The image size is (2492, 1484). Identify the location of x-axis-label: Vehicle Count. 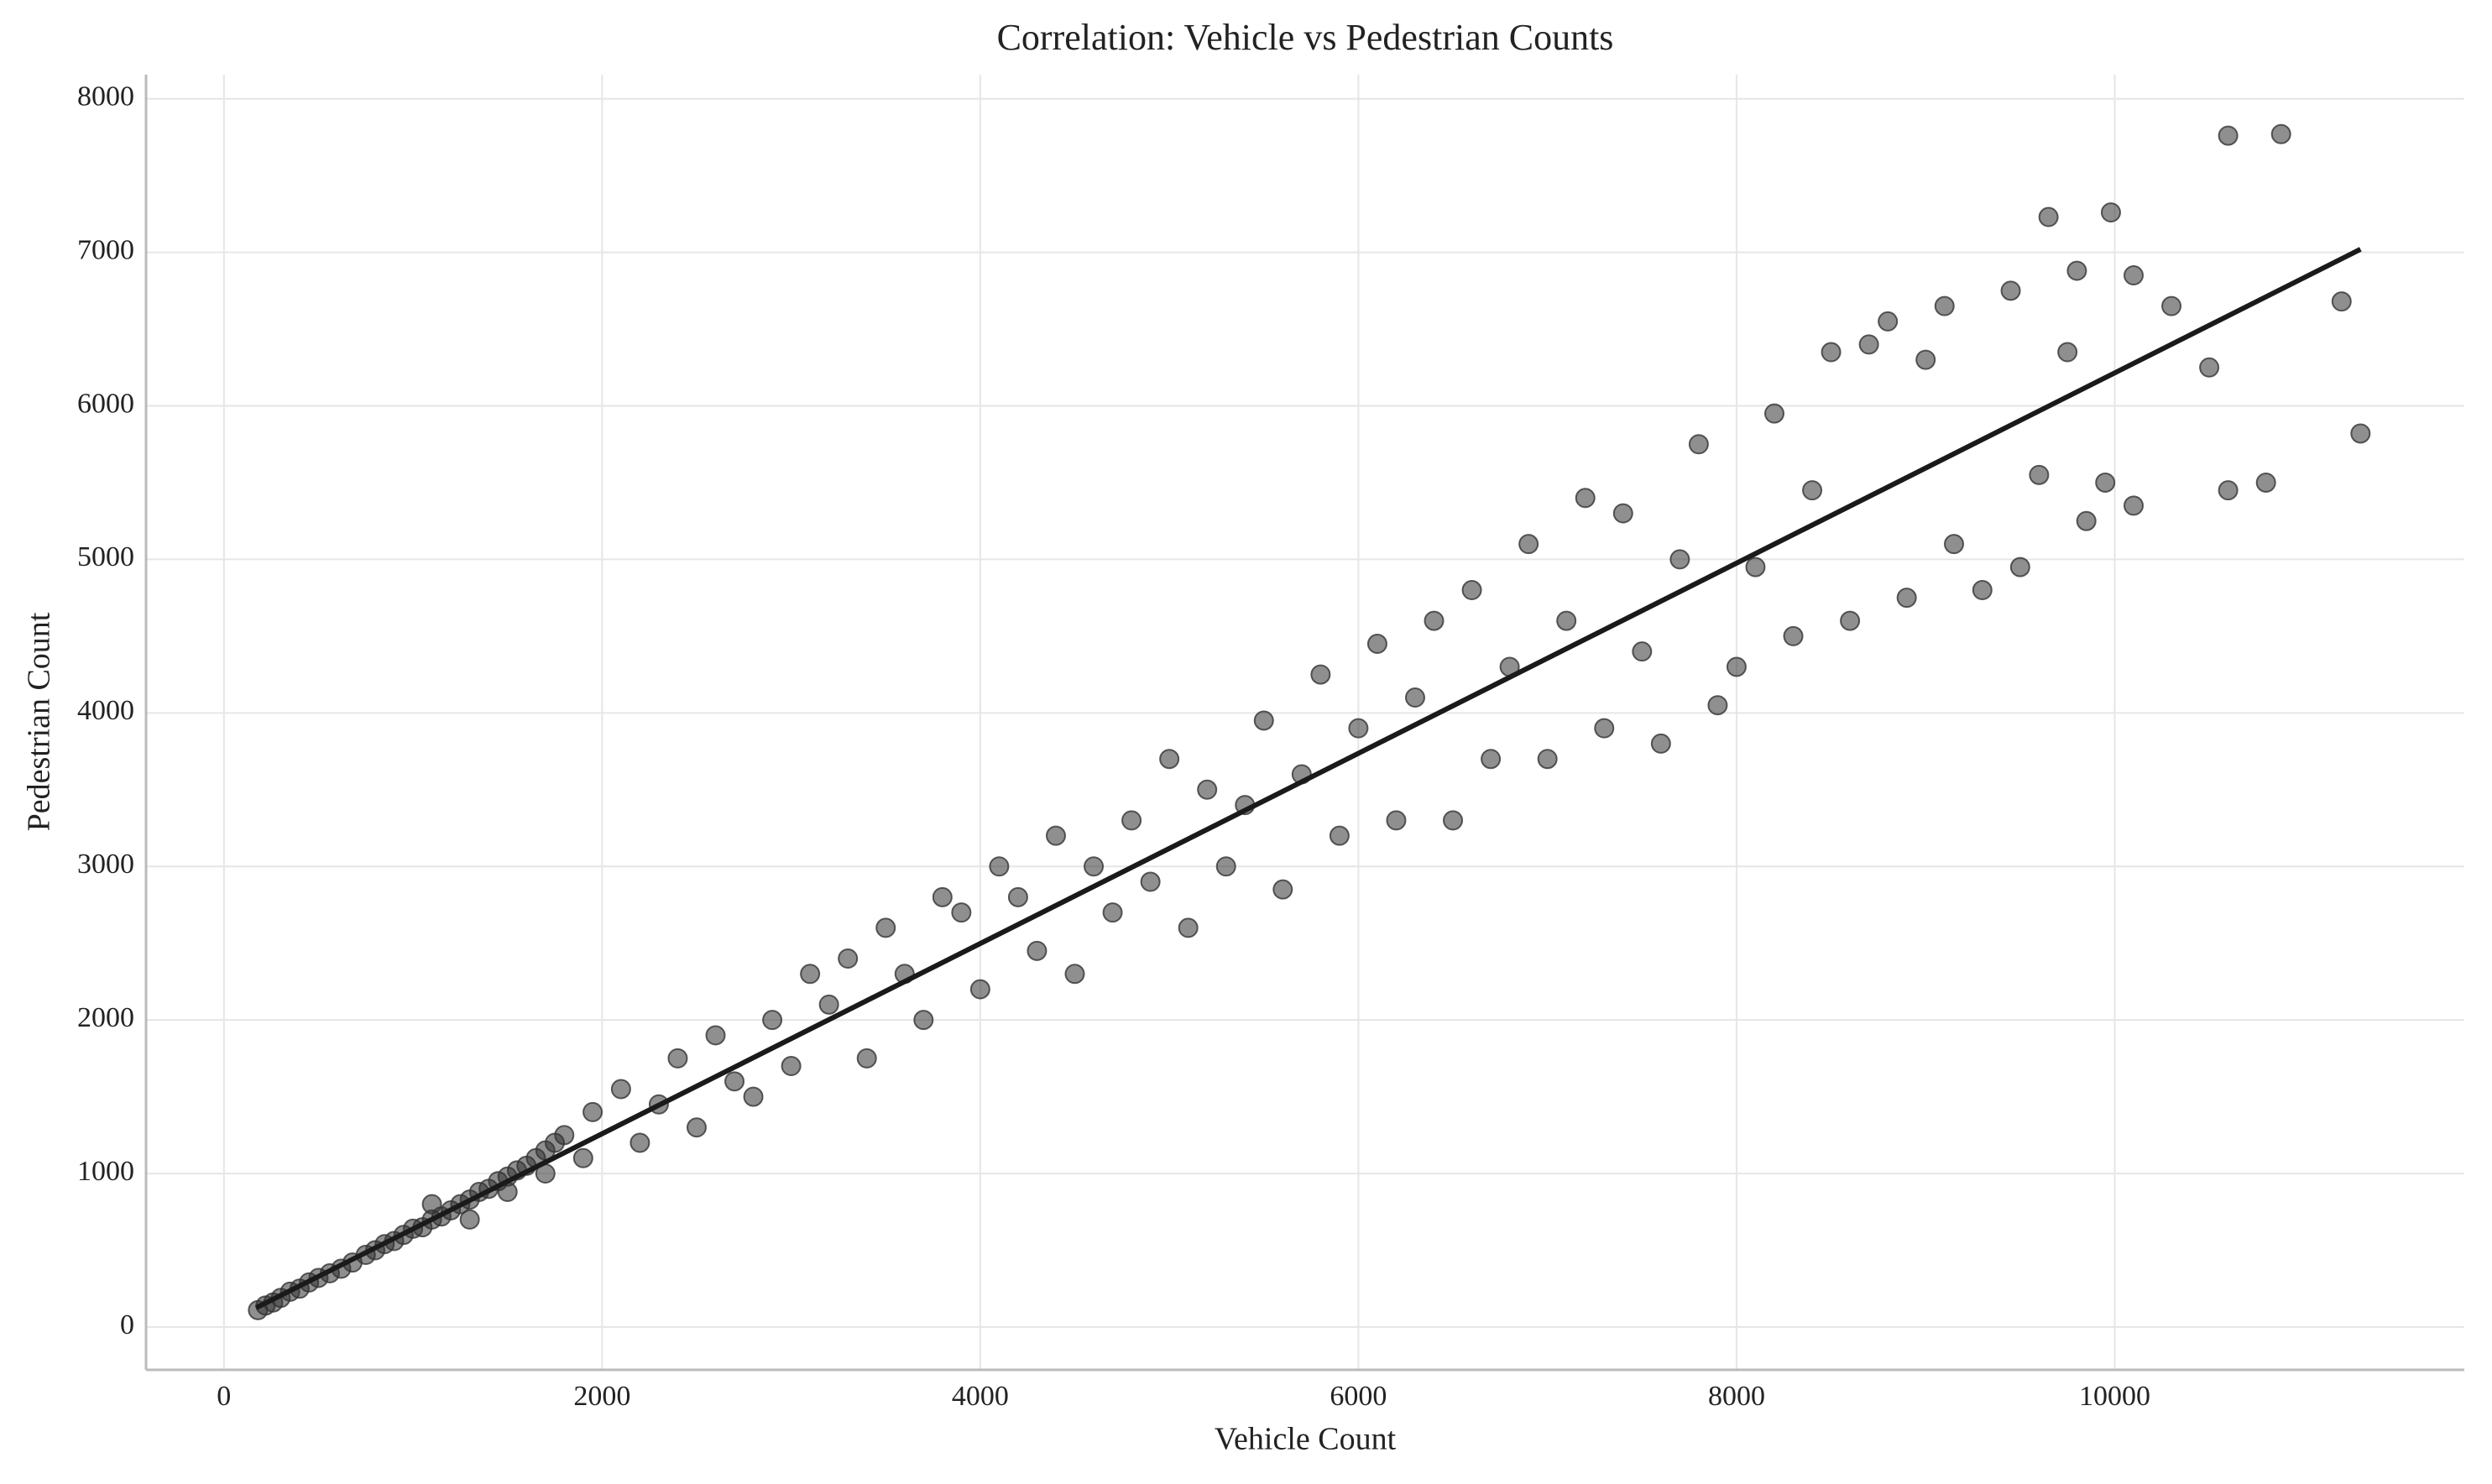
(1306, 1439).